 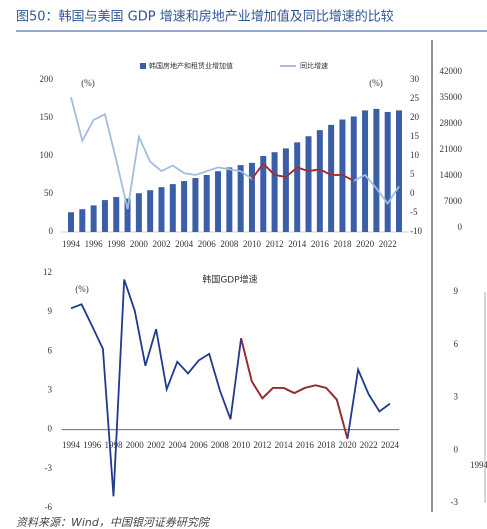 What do you see at coordinates (47, 155) in the screenshot?
I see `y-tick-label: 100` at bounding box center [47, 155].